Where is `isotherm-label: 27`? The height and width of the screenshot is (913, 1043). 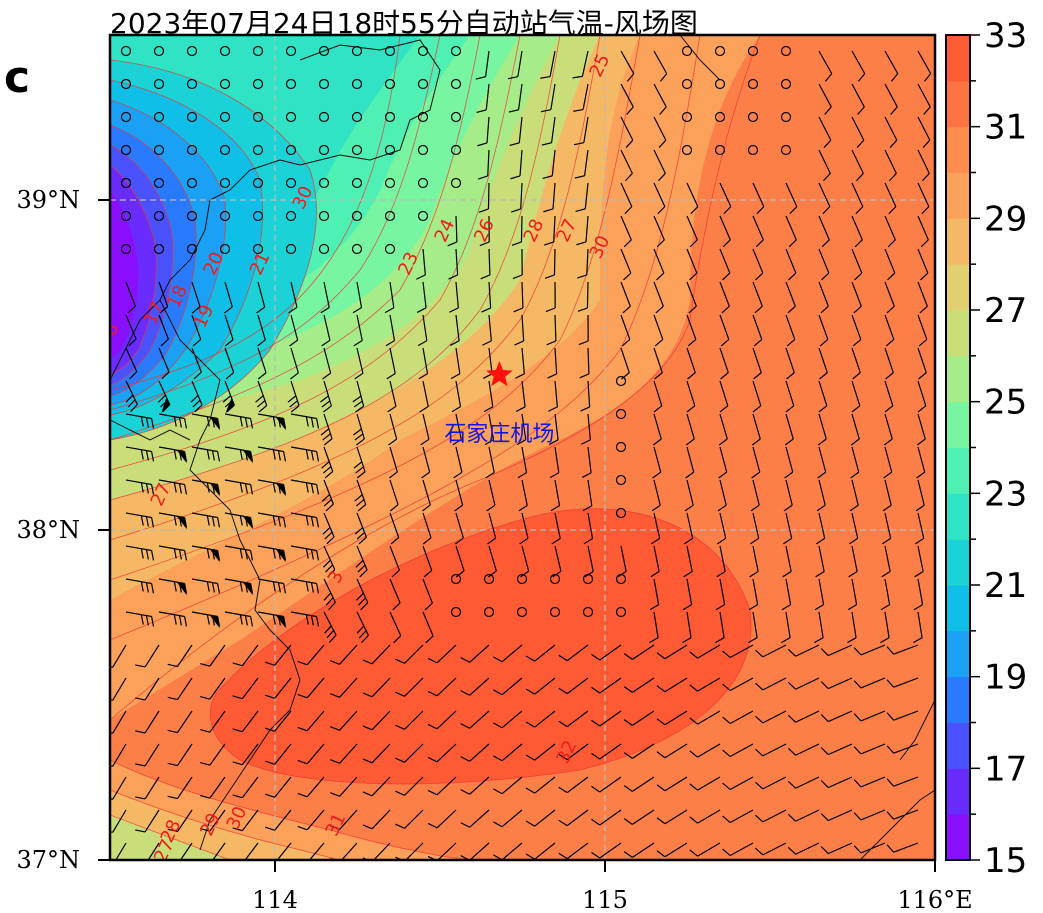 isotherm-label: 27 is located at coordinates (164, 851).